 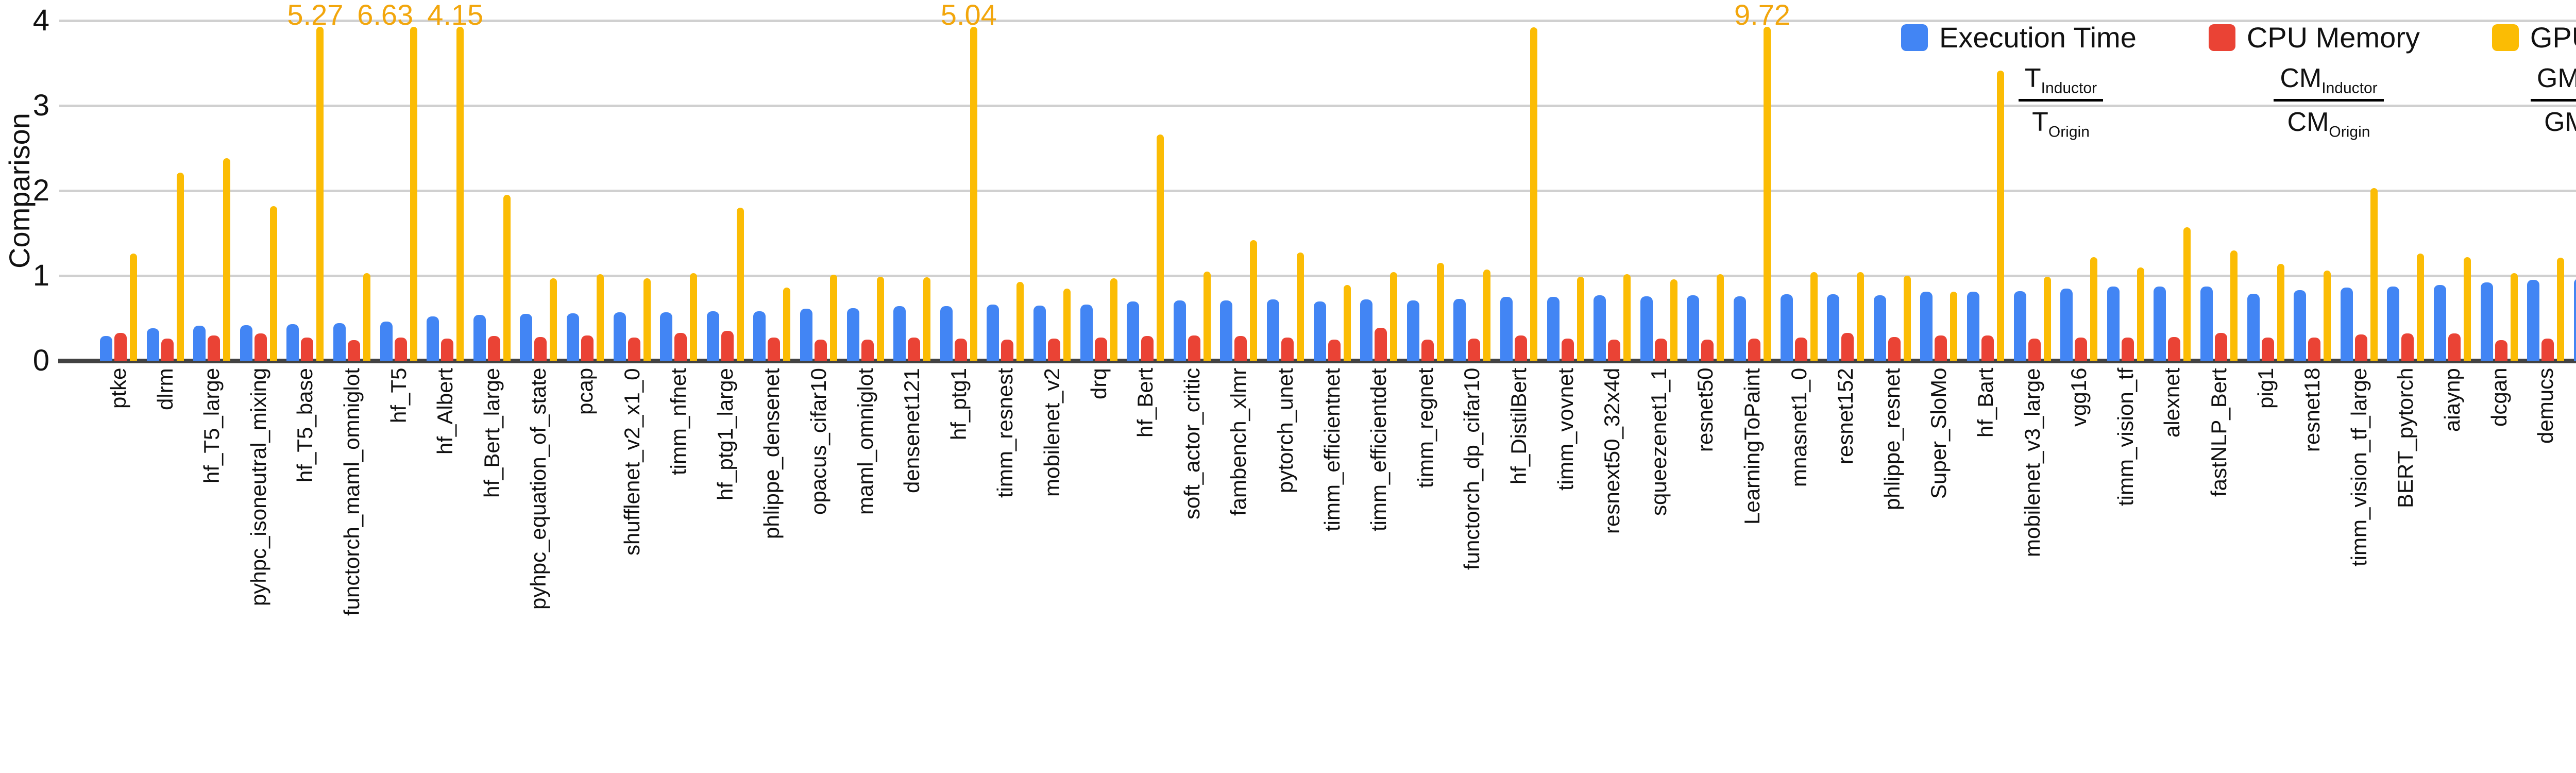 I want to click on bar-pyhpc_equation_of_state-cpu-memory, so click(x=540, y=349).